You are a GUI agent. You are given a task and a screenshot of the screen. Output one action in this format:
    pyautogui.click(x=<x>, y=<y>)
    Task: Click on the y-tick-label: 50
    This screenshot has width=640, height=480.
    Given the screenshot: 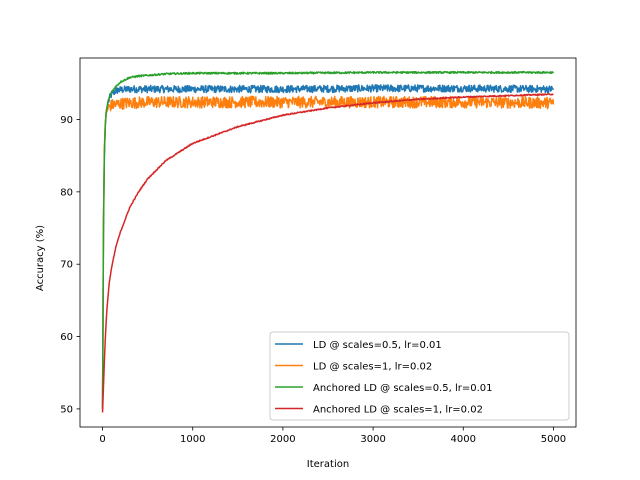 What is the action you would take?
    pyautogui.click(x=66, y=409)
    